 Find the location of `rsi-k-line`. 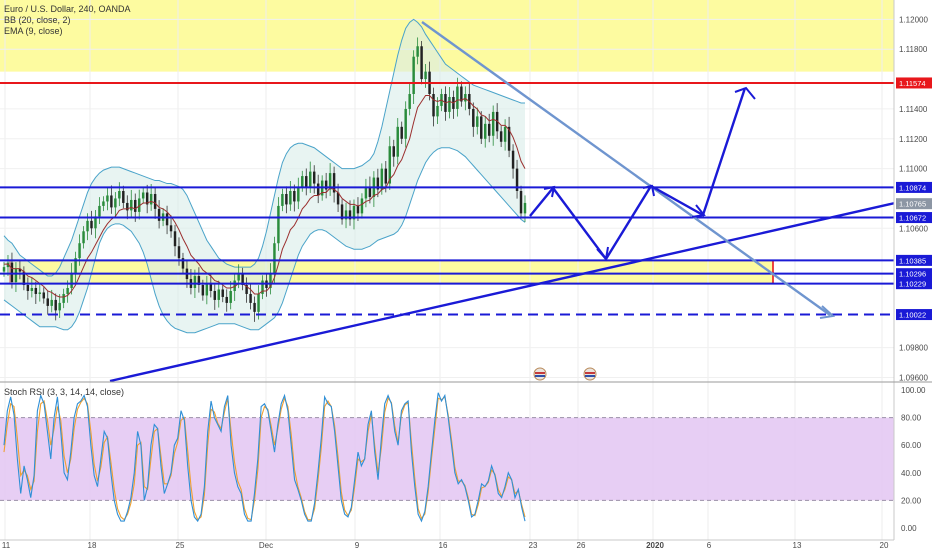

rsi-k-line is located at coordinates (264, 457).